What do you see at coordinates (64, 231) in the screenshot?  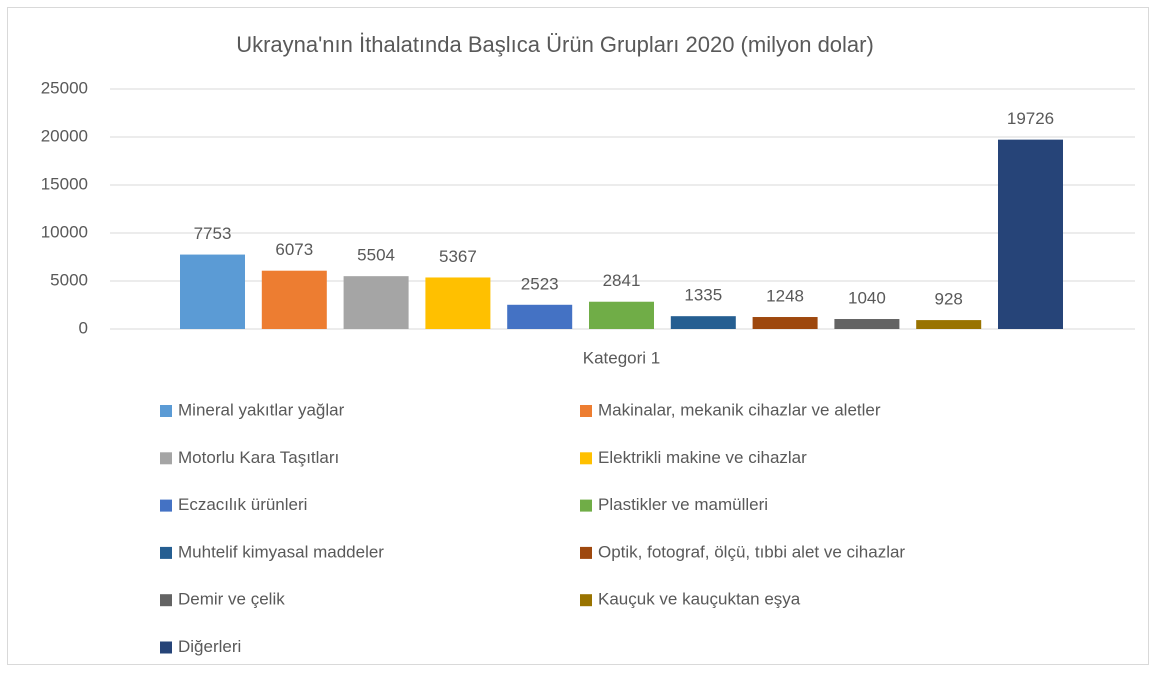 I see `y-tick-label: 10000` at bounding box center [64, 231].